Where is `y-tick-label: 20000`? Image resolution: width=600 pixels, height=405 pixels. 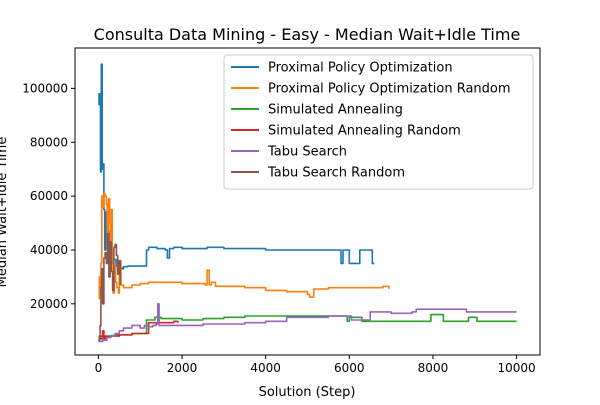
y-tick-label: 20000 is located at coordinates (49, 304).